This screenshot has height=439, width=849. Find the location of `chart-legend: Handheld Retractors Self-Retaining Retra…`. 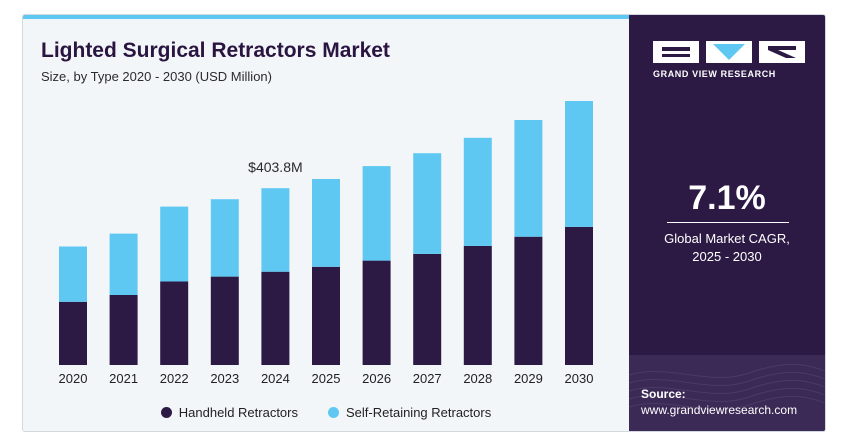

chart-legend: Handheld Retractors Self-Retaining Retra… is located at coordinates (326, 412).